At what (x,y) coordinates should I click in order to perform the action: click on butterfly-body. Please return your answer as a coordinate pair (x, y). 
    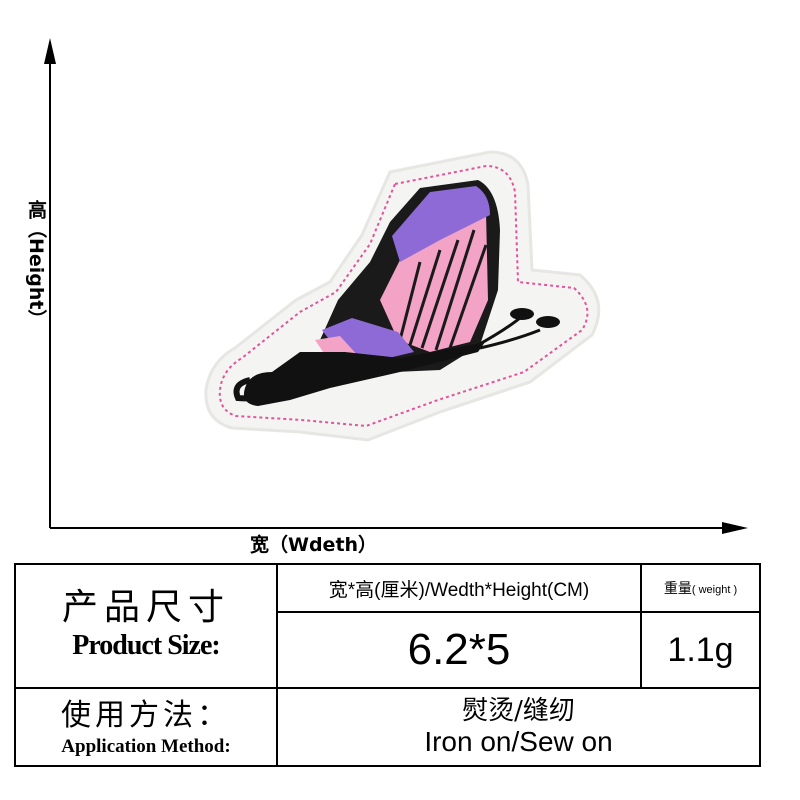
    Looking at the image, I should click on (364, 374).